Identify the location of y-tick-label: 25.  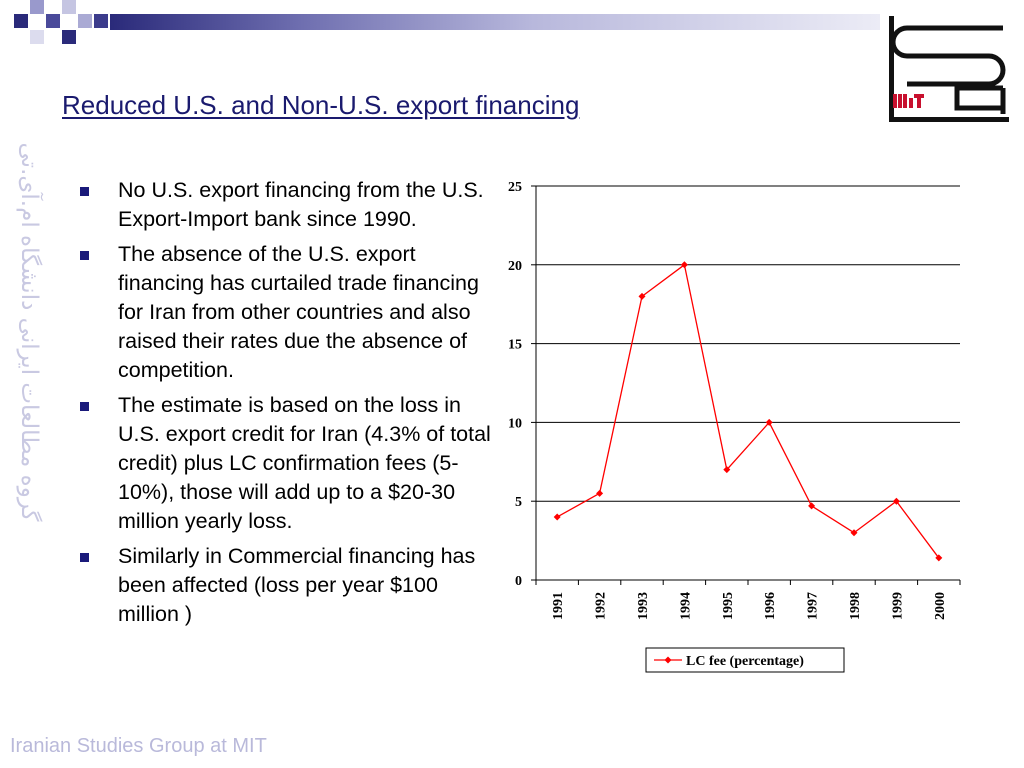
(515, 187).